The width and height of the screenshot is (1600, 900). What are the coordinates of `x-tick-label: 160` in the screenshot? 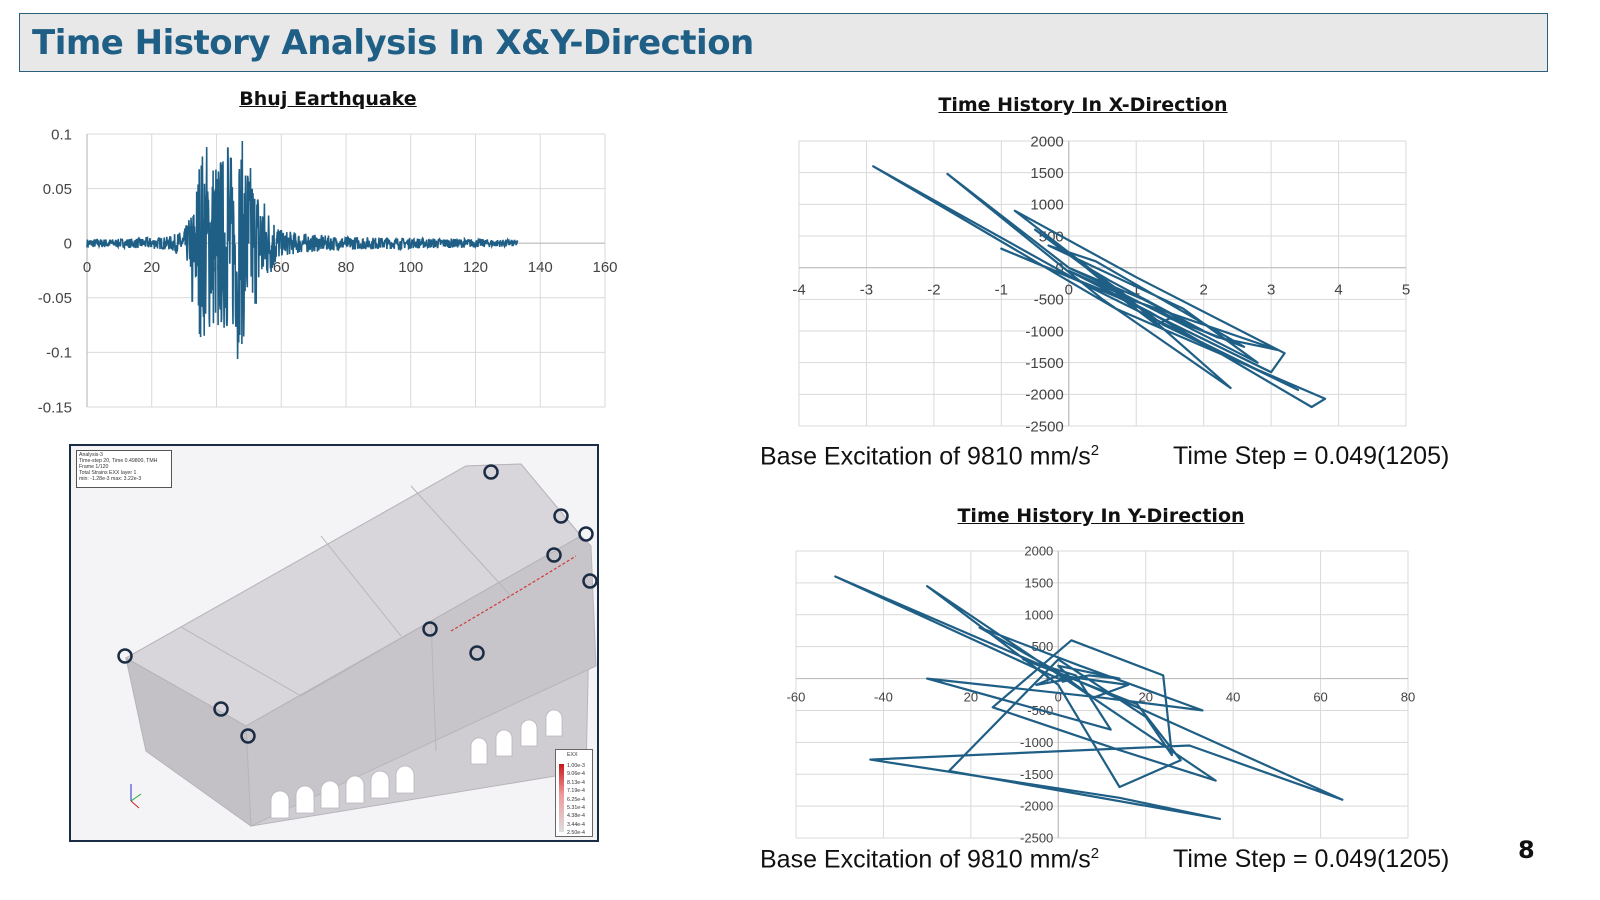 It's located at (604, 267).